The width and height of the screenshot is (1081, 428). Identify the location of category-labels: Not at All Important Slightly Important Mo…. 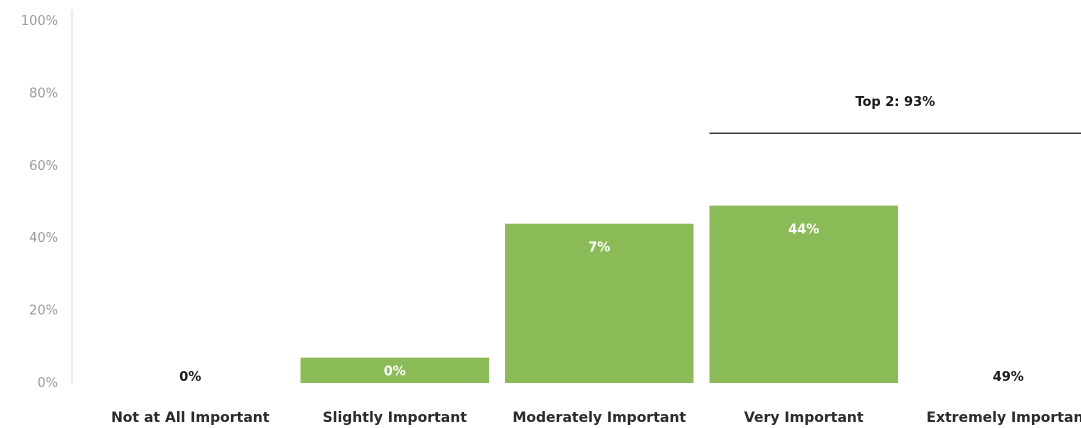
(596, 418).